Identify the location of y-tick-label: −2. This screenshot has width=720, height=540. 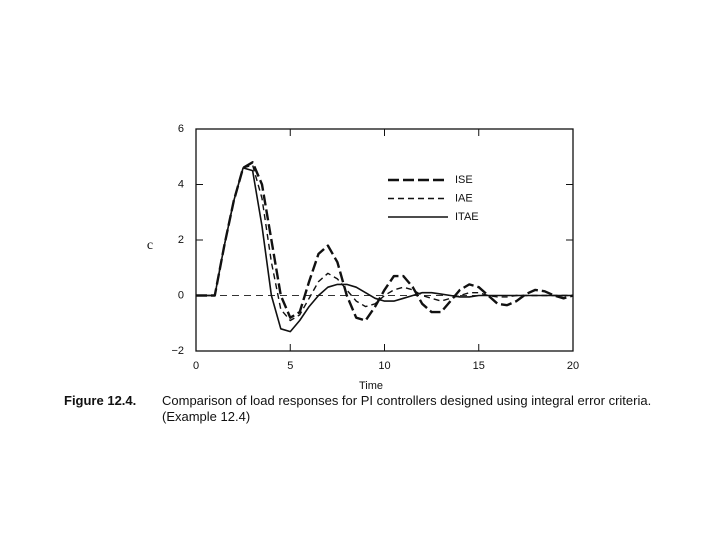
(177, 351).